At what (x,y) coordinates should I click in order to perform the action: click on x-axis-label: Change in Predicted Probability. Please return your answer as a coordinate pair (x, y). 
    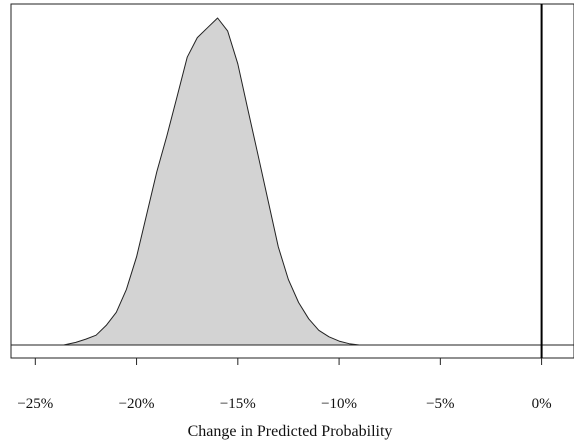
    Looking at the image, I should click on (290, 431).